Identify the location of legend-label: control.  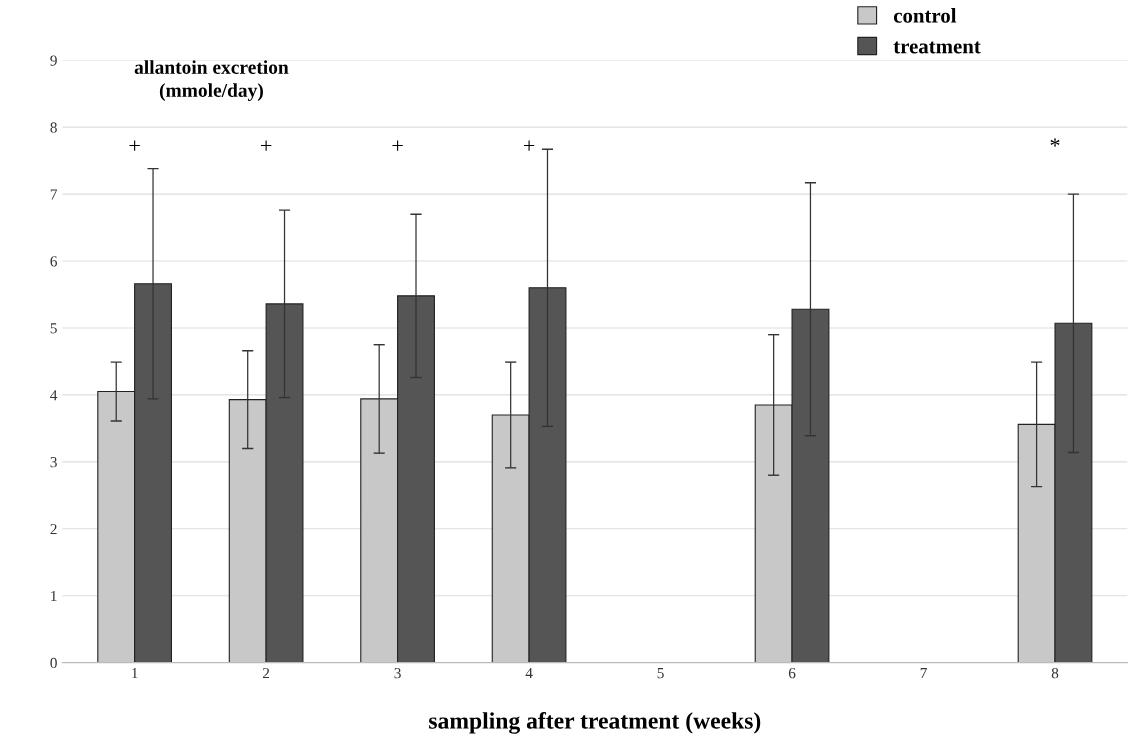
(925, 15).